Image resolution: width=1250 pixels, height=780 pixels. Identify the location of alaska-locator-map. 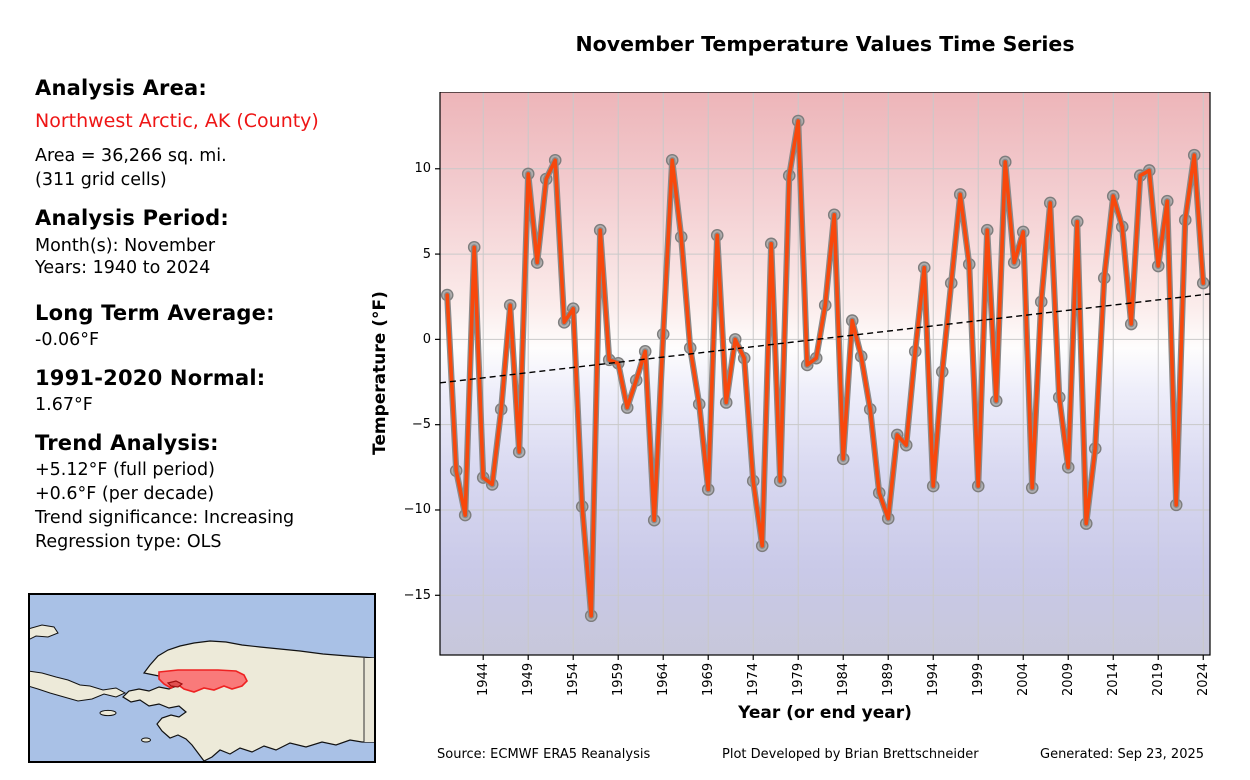
(202, 678).